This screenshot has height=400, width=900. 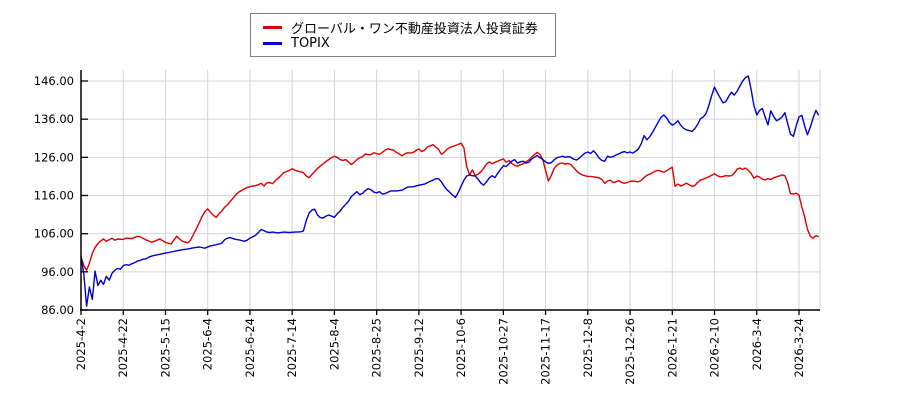 I want to click on x-tick-label: 2025-6-4, so click(x=208, y=344).